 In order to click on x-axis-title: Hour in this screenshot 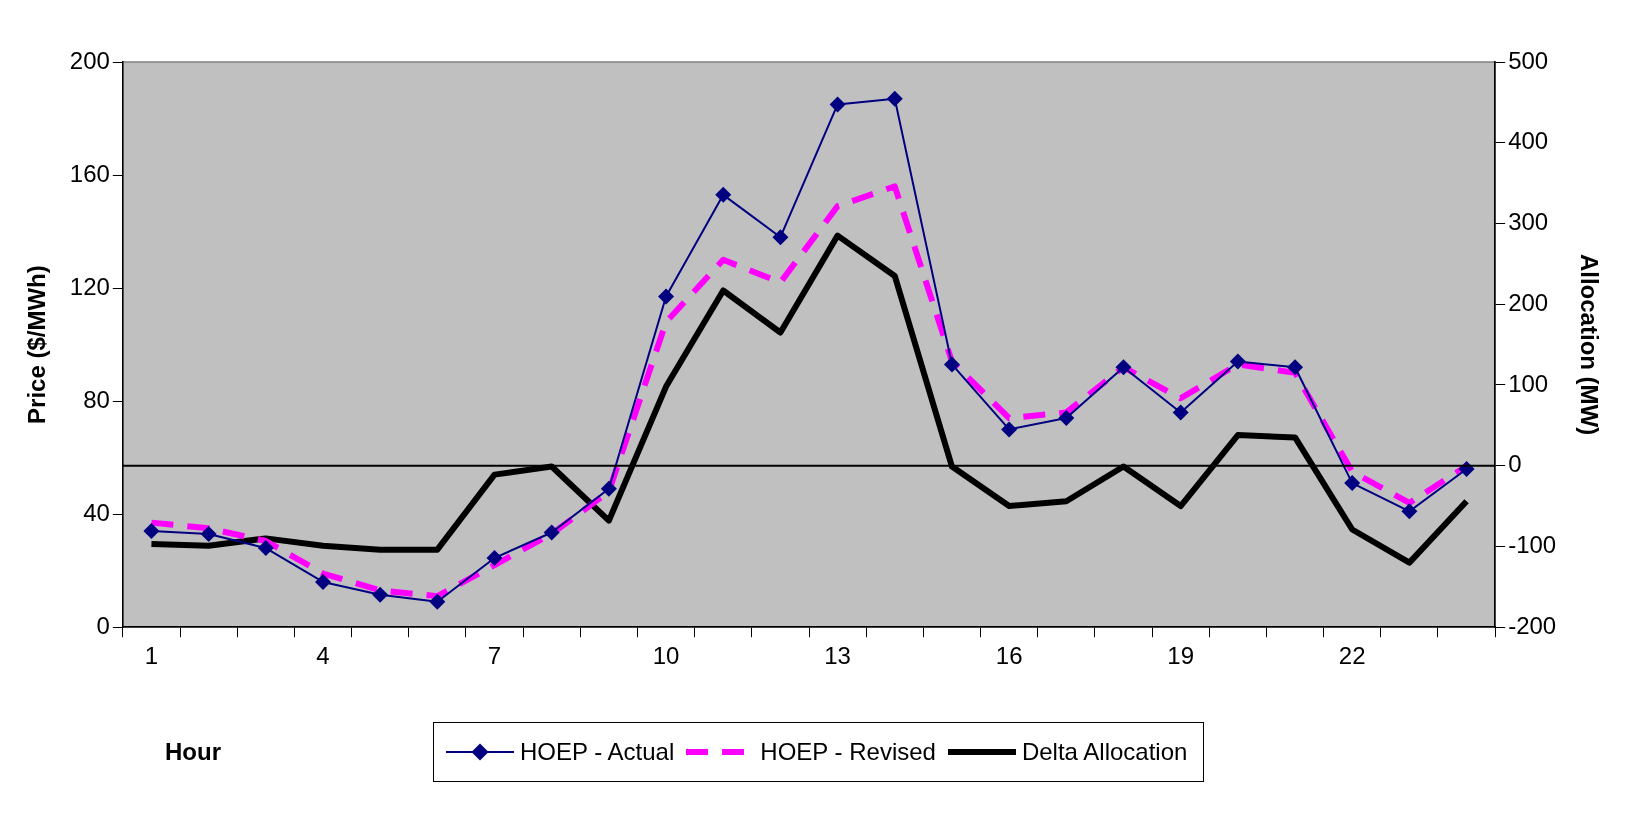, I will do `click(193, 752)`.